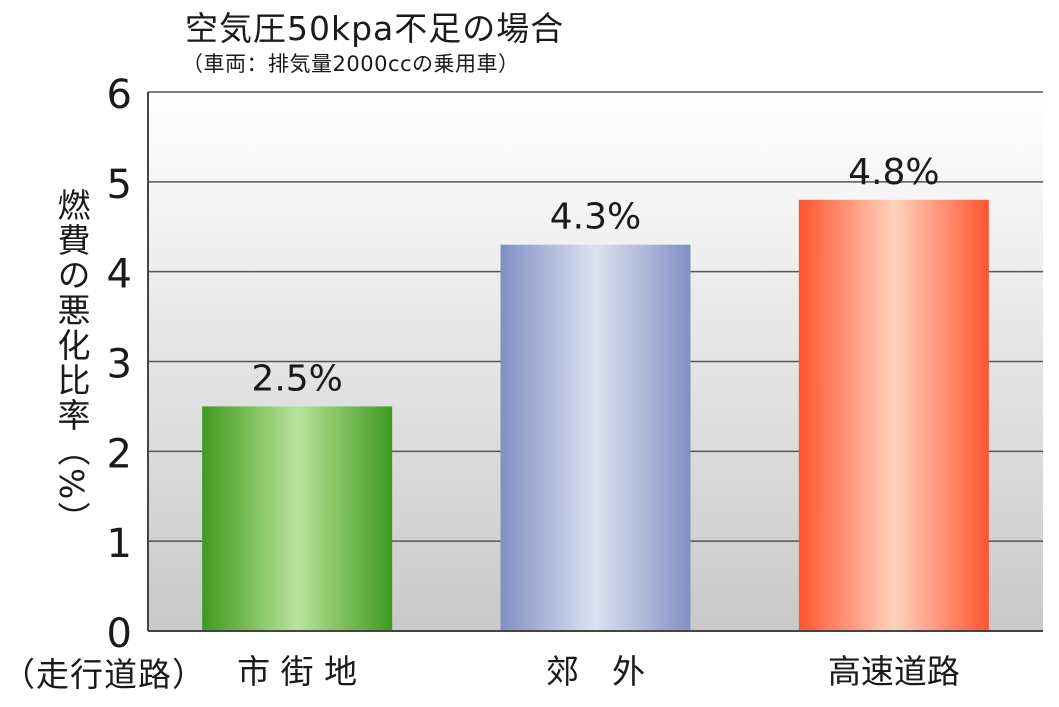 The width and height of the screenshot is (1059, 707). I want to click on x-axis-prefix-label: （走行道路）, so click(104, 674).